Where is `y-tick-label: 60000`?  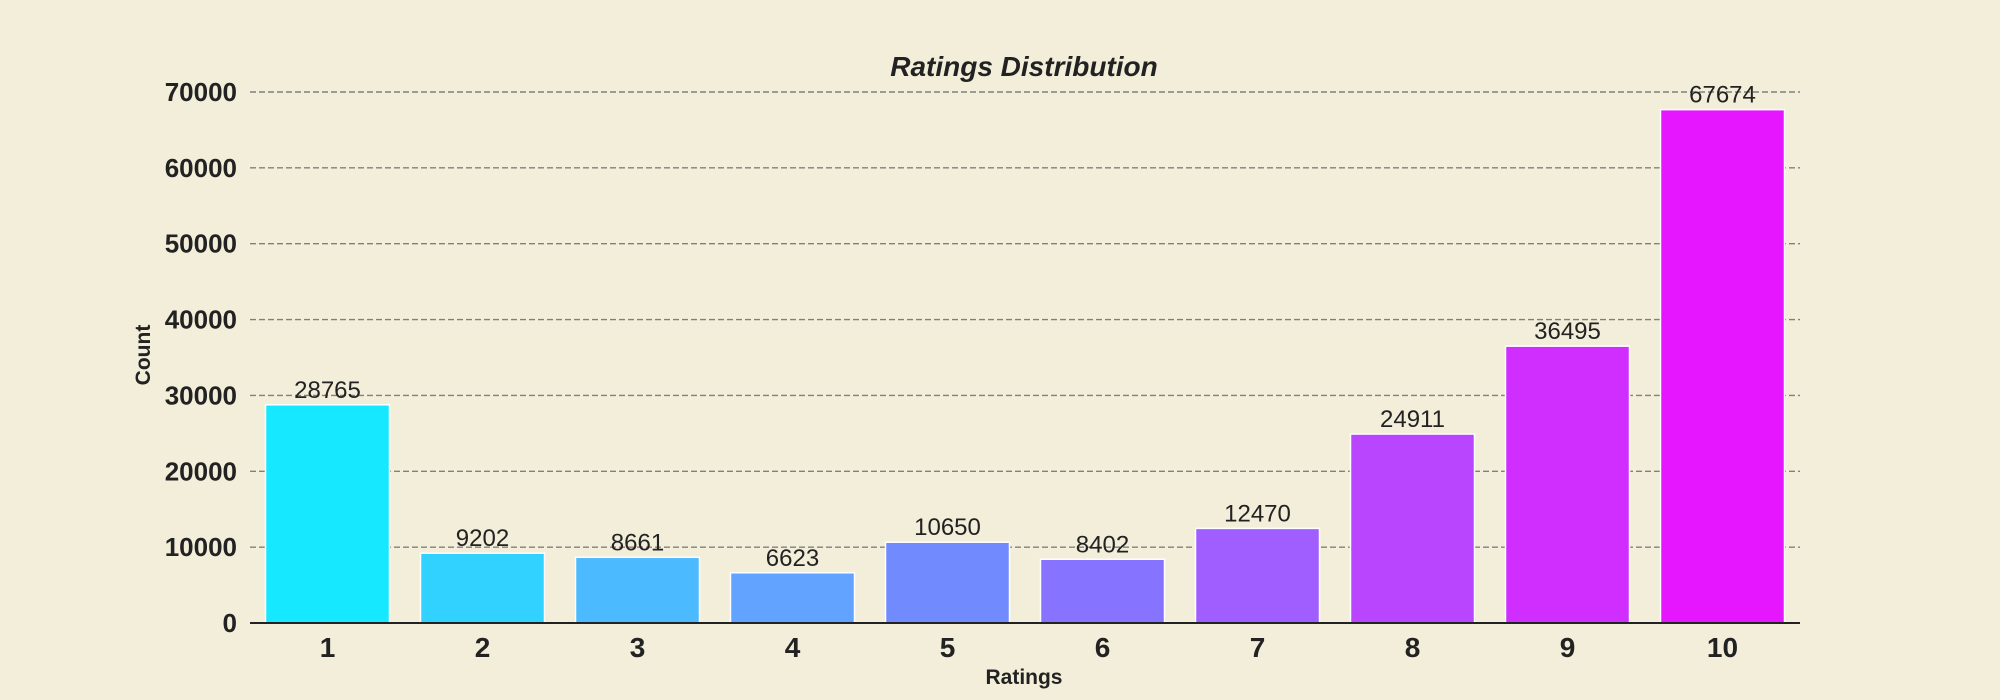
y-tick-label: 60000 is located at coordinates (201, 168).